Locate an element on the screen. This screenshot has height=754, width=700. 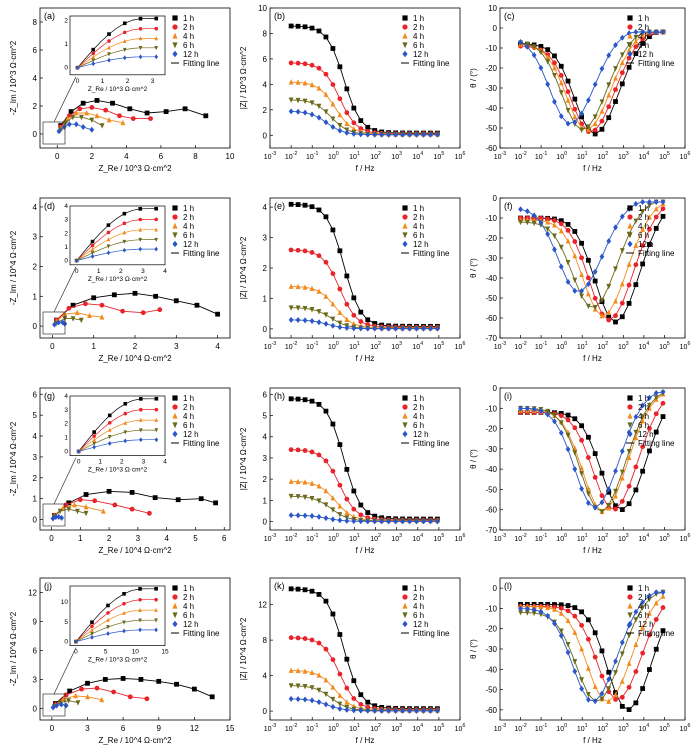
legend-label: 2 h is located at coordinates (643, 217).